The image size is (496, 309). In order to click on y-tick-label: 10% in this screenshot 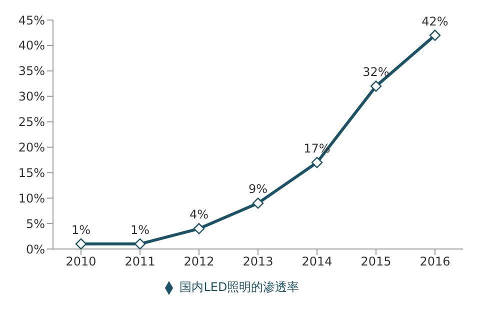, I will do `click(31, 198)`.